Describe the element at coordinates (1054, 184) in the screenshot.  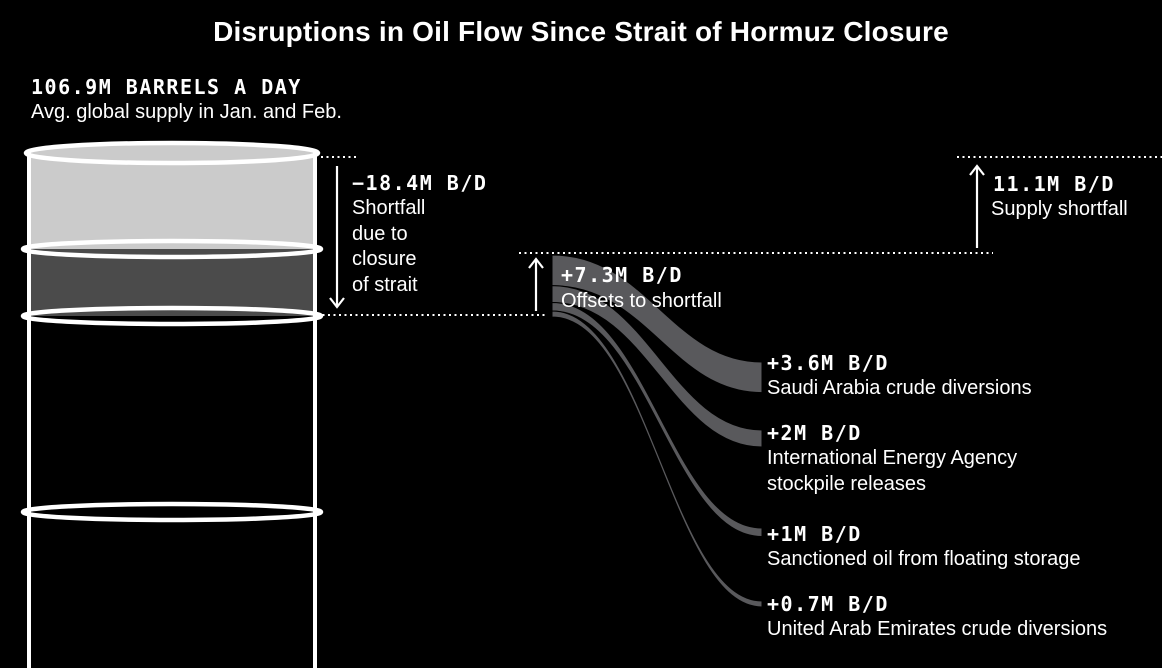
I see `remaining-shortfall-value-label: 11.1M B/D` at that location.